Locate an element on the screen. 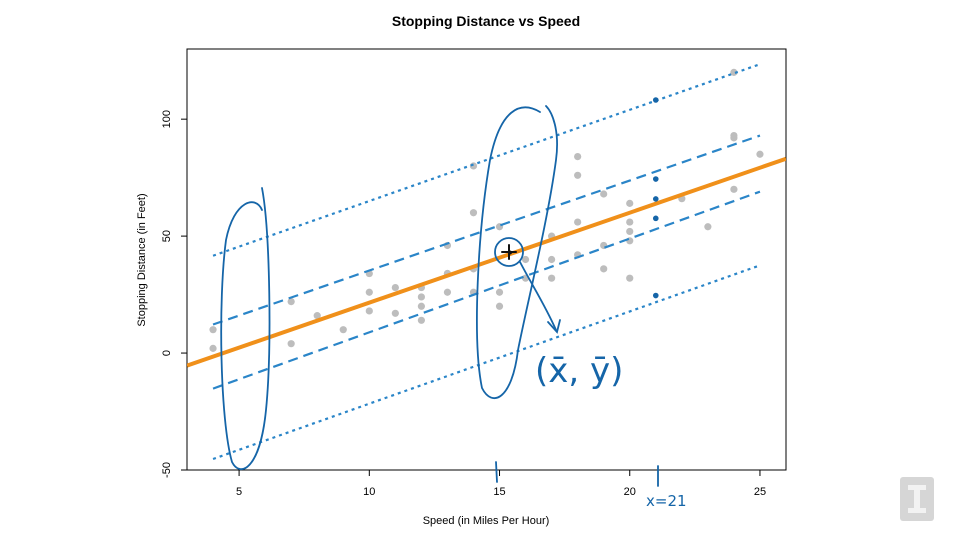  y-tick-label-2: 50 is located at coordinates (167, 236).